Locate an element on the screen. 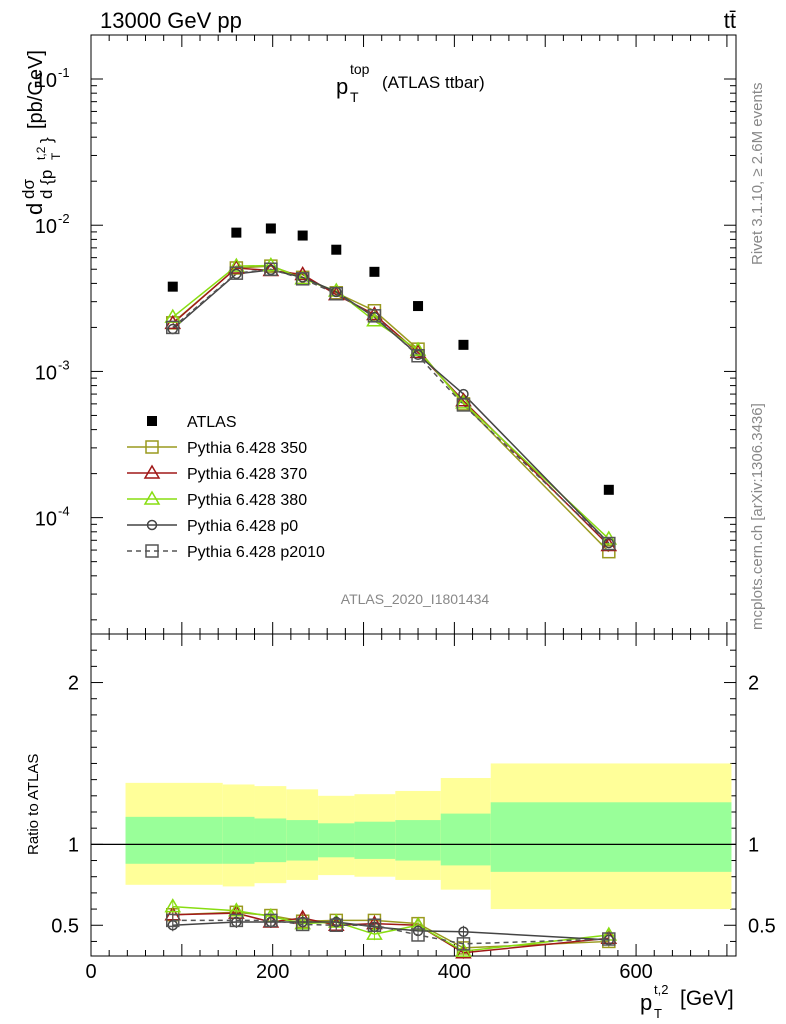 Image resolution: width=786 pixels, height=1024 pixels. x-tick-label: 200 is located at coordinates (272, 972).